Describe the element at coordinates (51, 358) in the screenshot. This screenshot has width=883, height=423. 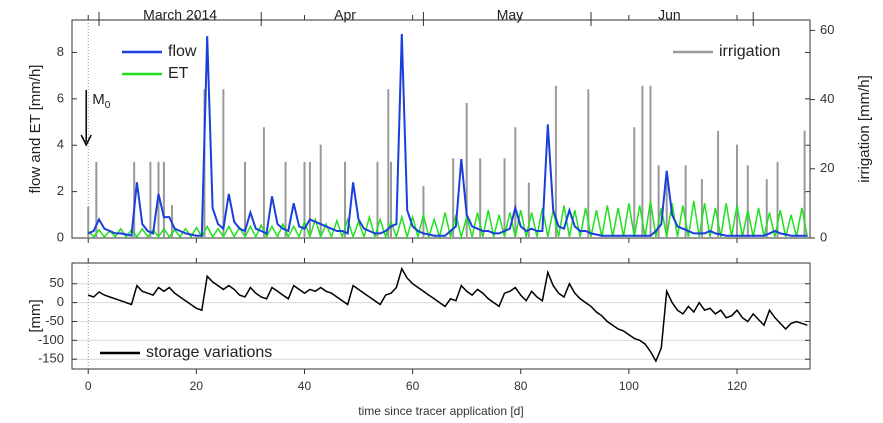
I see `y-tick-label: -150` at that location.